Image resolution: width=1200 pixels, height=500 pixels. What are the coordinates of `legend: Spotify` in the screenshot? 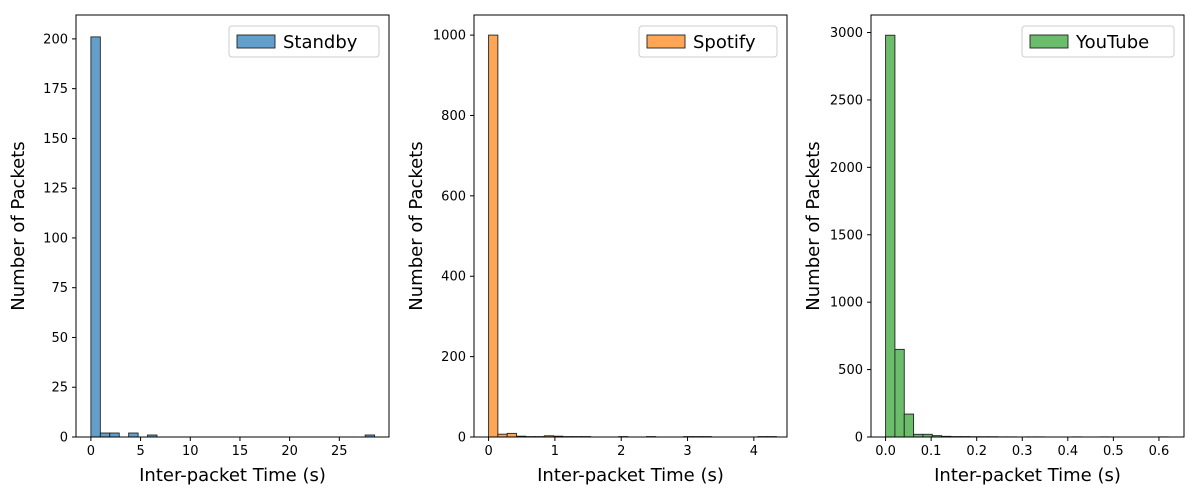 It's located at (708, 41).